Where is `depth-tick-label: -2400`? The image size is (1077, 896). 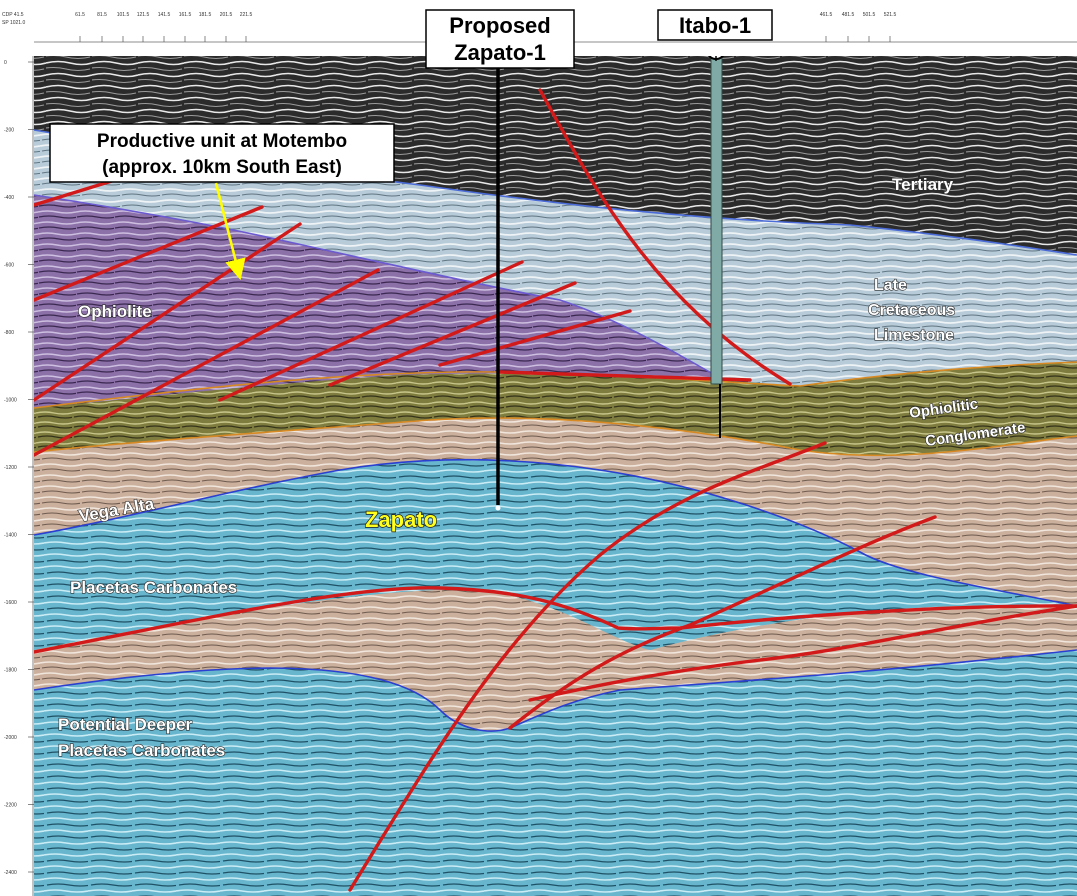 depth-tick-label: -2400 is located at coordinates (10, 873).